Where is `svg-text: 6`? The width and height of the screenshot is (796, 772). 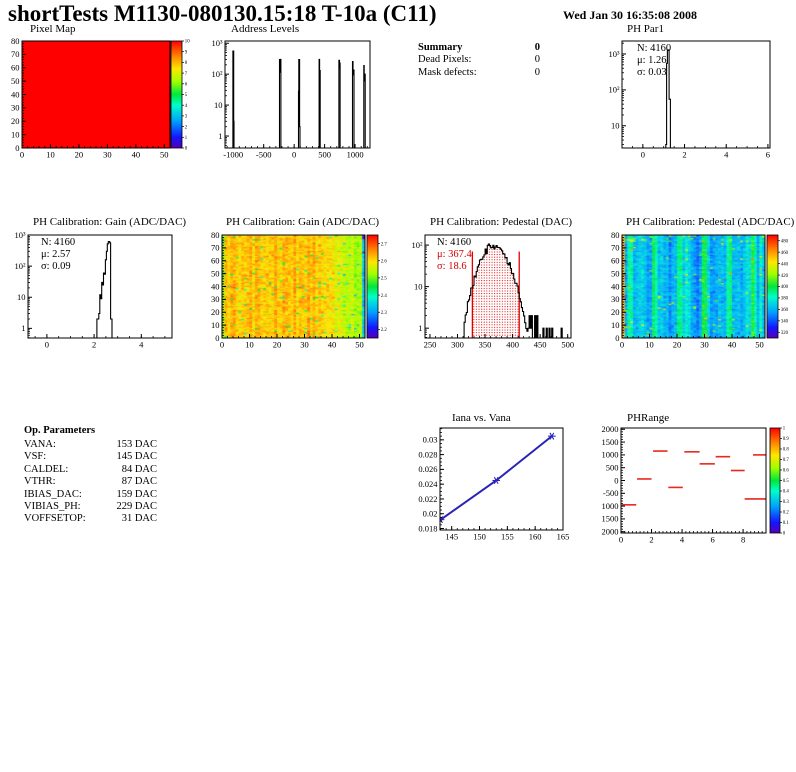
svg-text: 6 is located at coordinates (186, 85).